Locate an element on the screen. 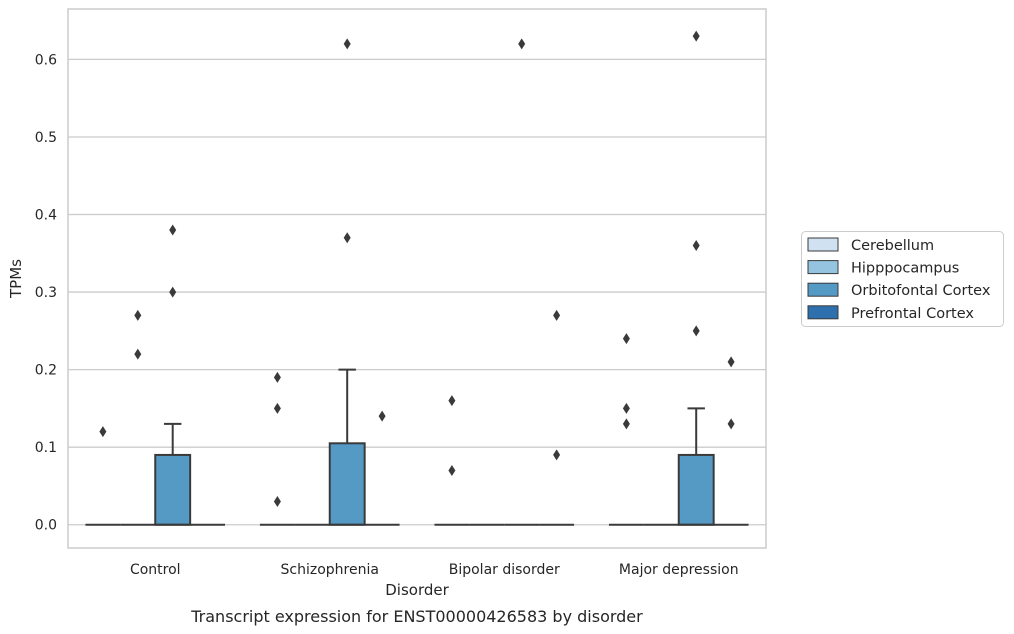 This screenshot has width=1014, height=634. legend-label: Prefrontal Cortex is located at coordinates (912, 314).